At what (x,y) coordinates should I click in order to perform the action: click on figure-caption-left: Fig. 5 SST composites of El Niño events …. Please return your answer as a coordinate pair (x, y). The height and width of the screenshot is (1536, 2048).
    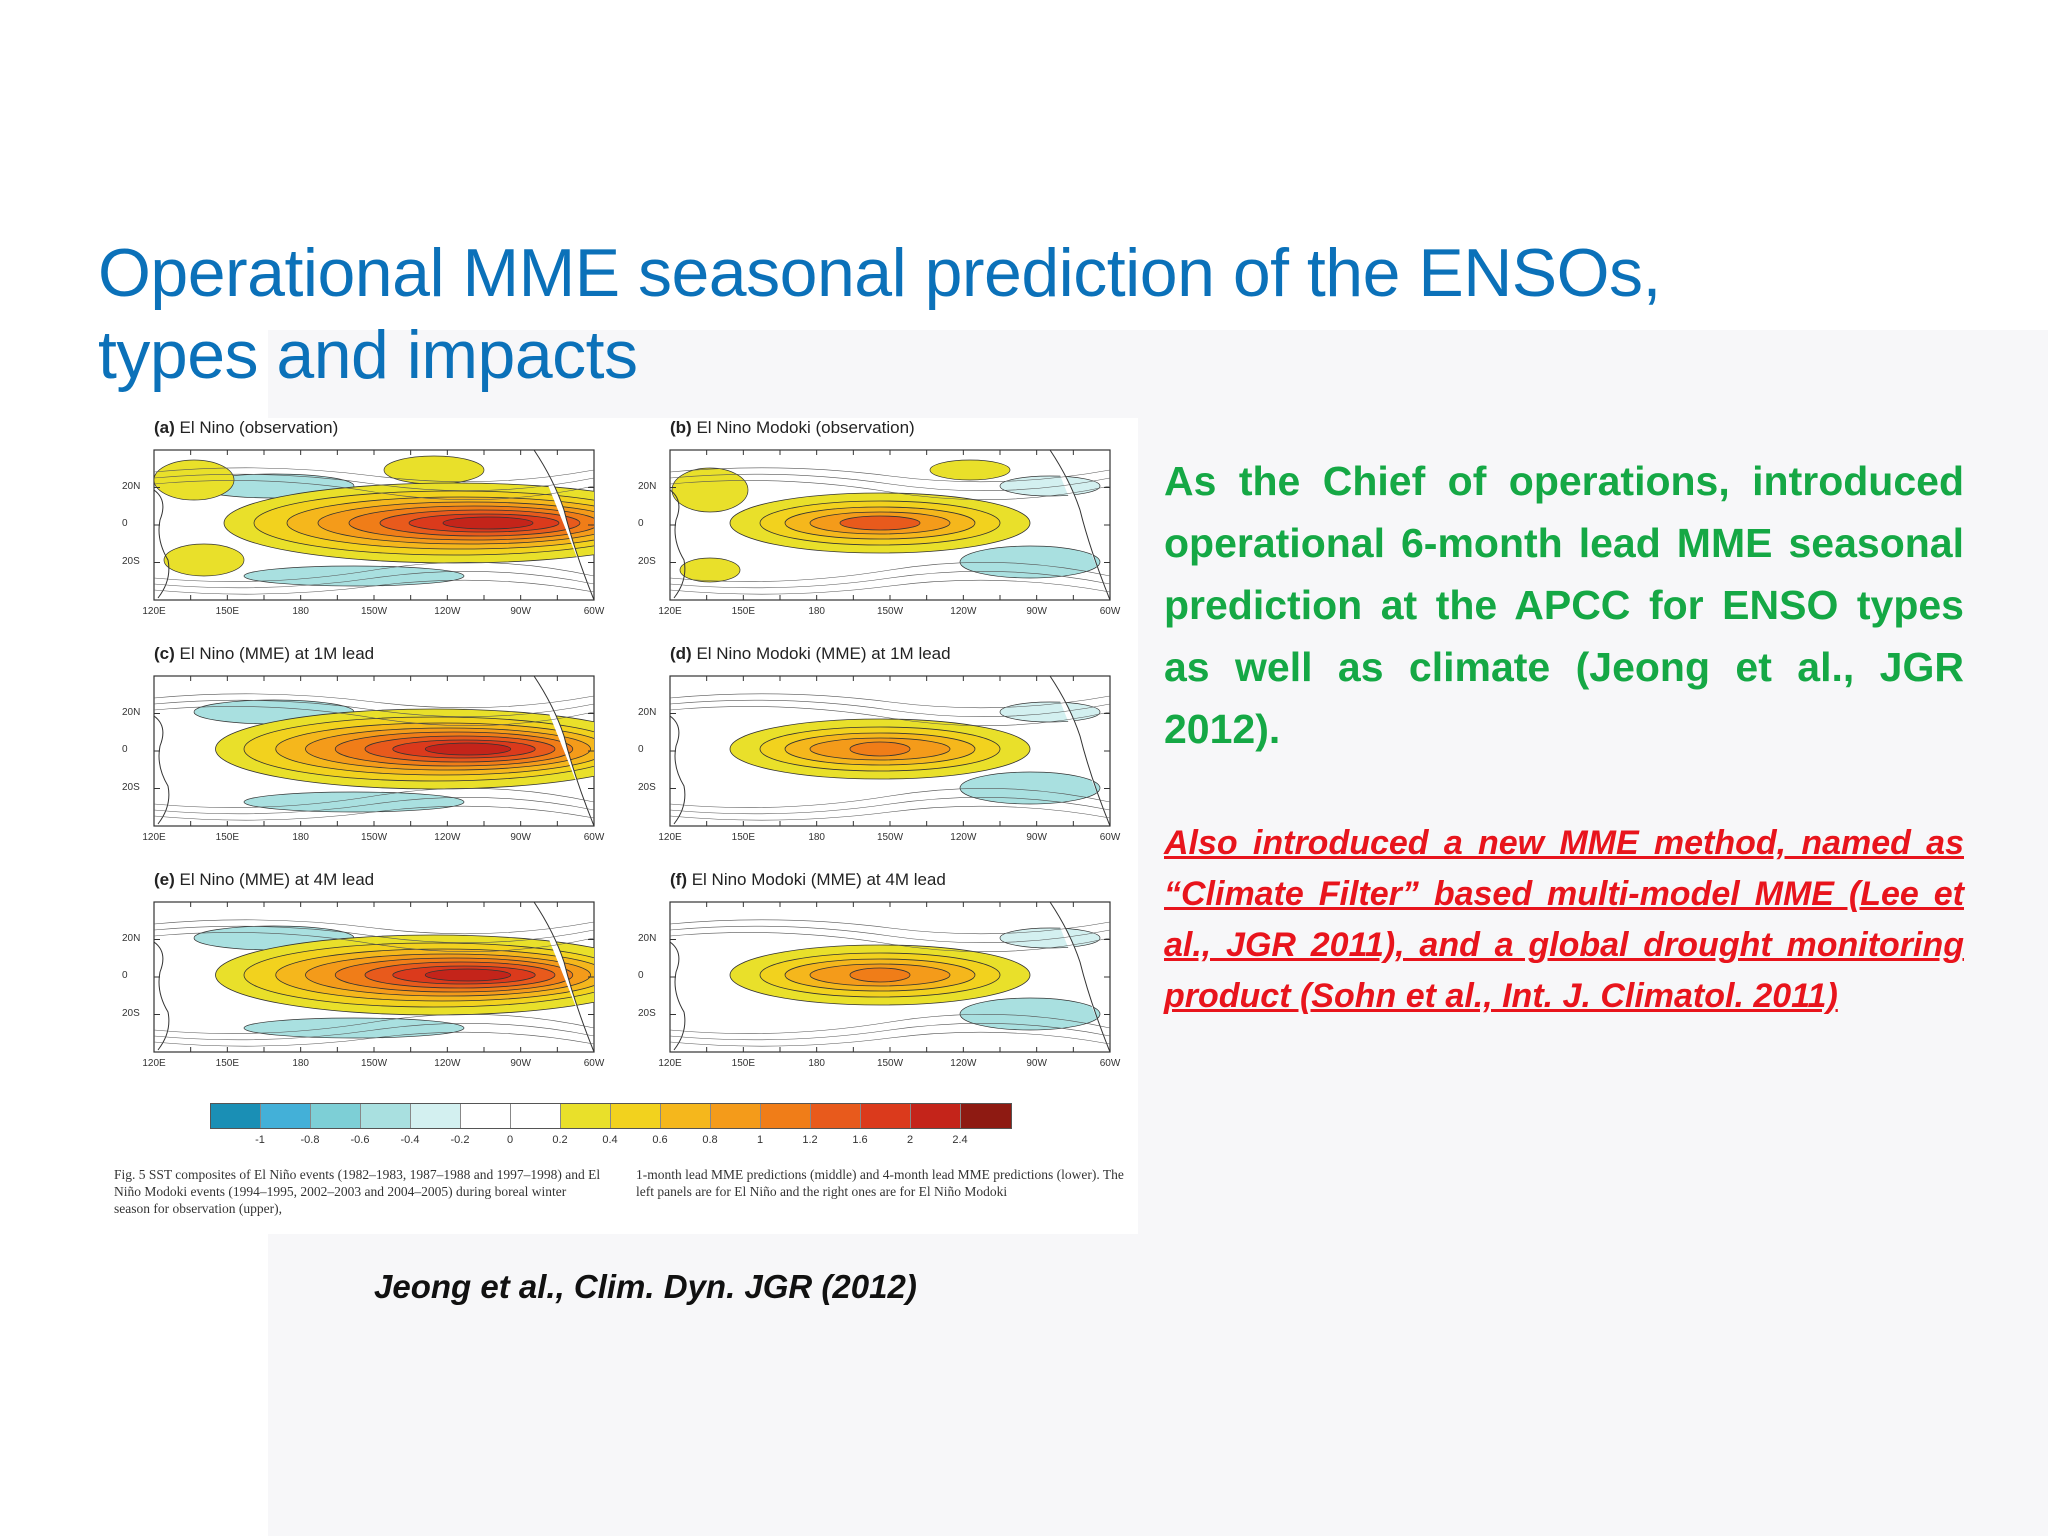
    Looking at the image, I should click on (357, 1191).